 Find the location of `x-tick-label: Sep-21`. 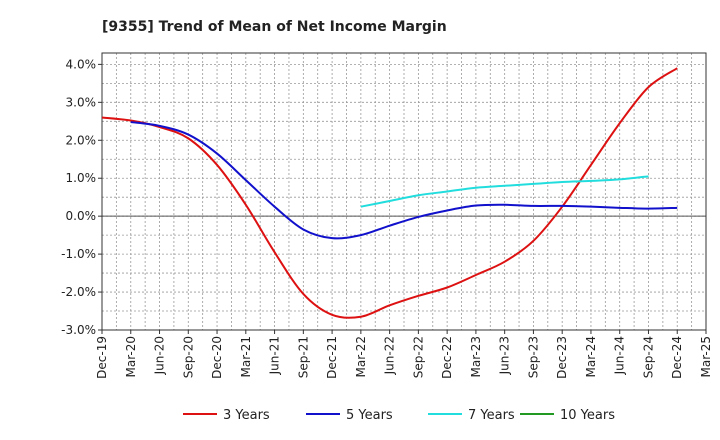

x-tick-label: Sep-21 is located at coordinates (303, 357).